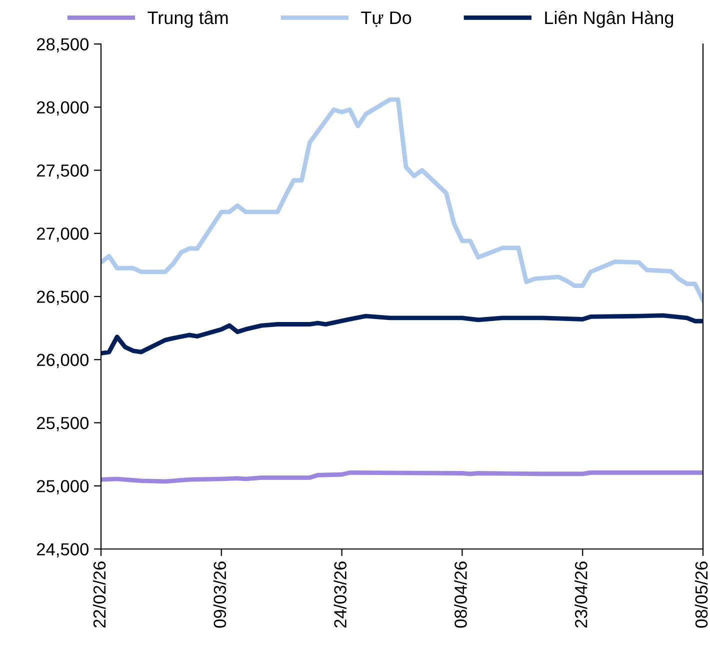  Describe the element at coordinates (386, 19) in the screenshot. I see `legend-label: Tự Do` at that location.